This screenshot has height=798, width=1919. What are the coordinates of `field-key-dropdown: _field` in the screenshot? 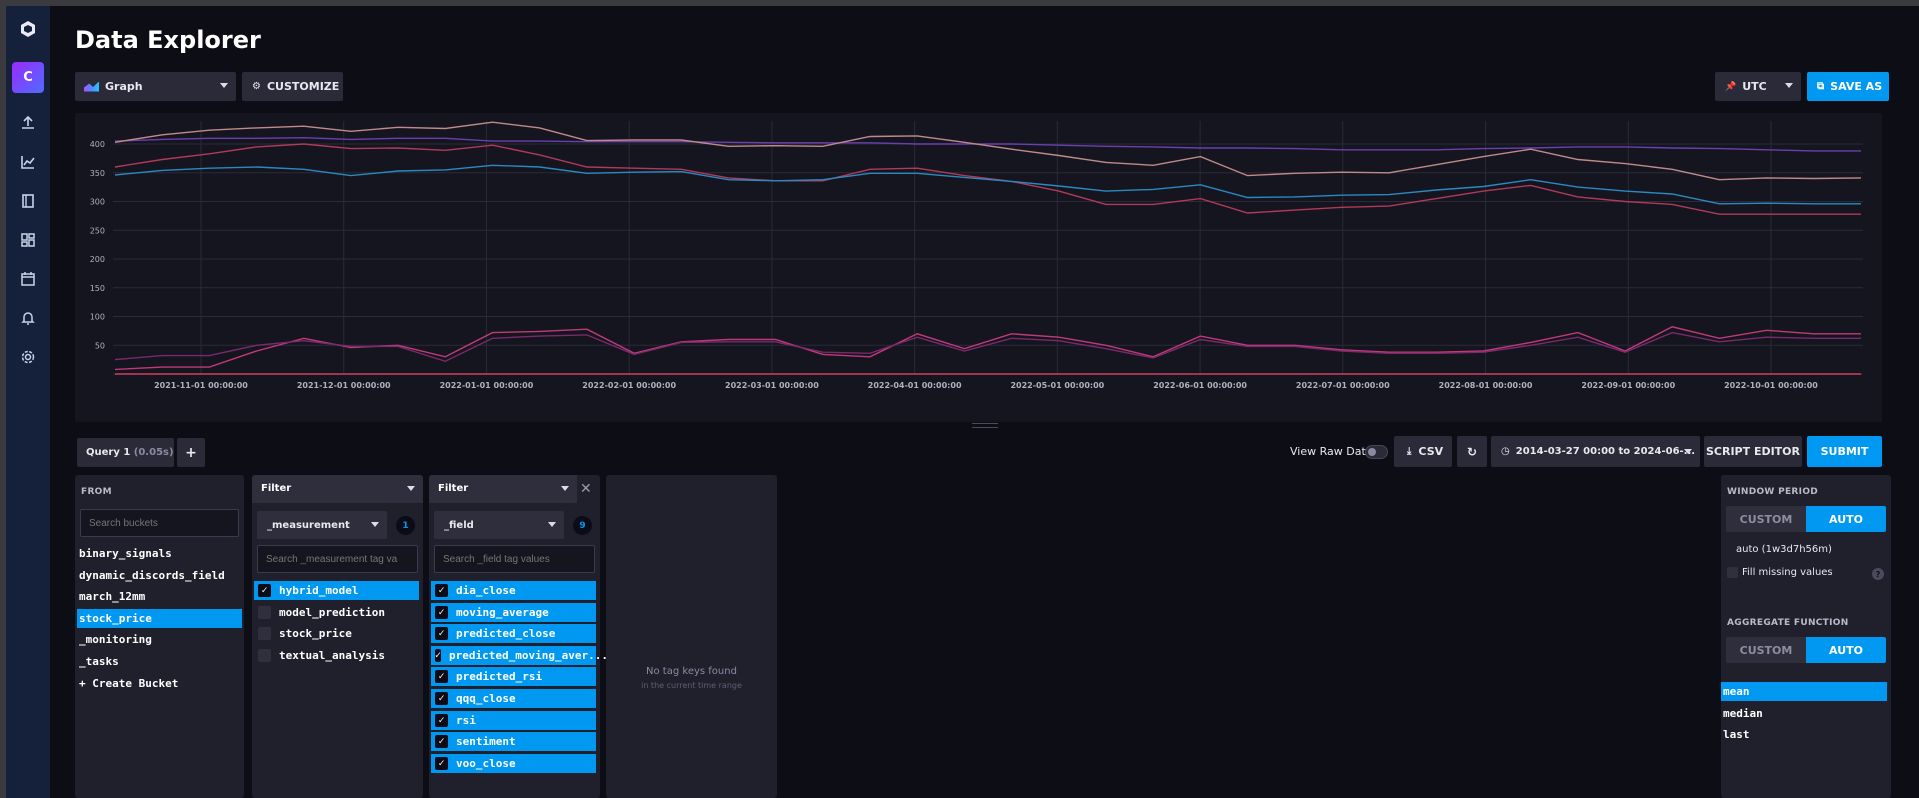 It's located at (499, 525).